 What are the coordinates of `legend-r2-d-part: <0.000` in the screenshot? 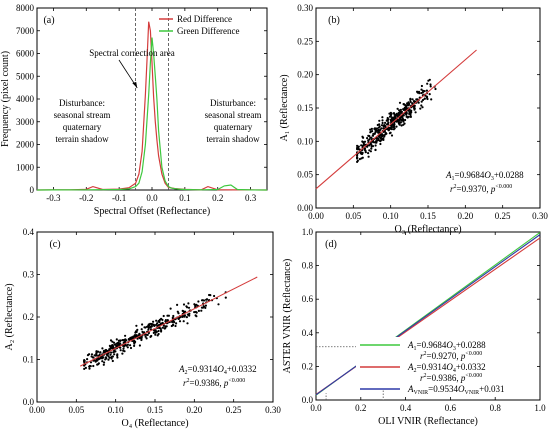 It's located at (473, 354).